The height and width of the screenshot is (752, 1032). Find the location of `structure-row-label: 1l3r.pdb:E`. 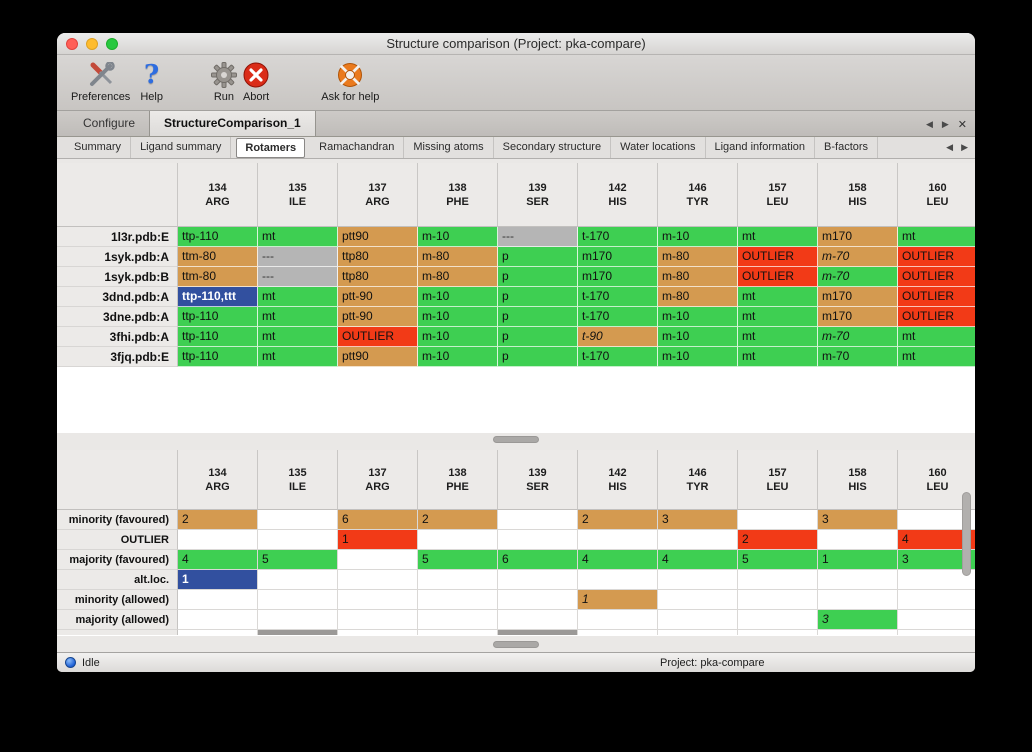

structure-row-label: 1l3r.pdb:E is located at coordinates (117, 237).